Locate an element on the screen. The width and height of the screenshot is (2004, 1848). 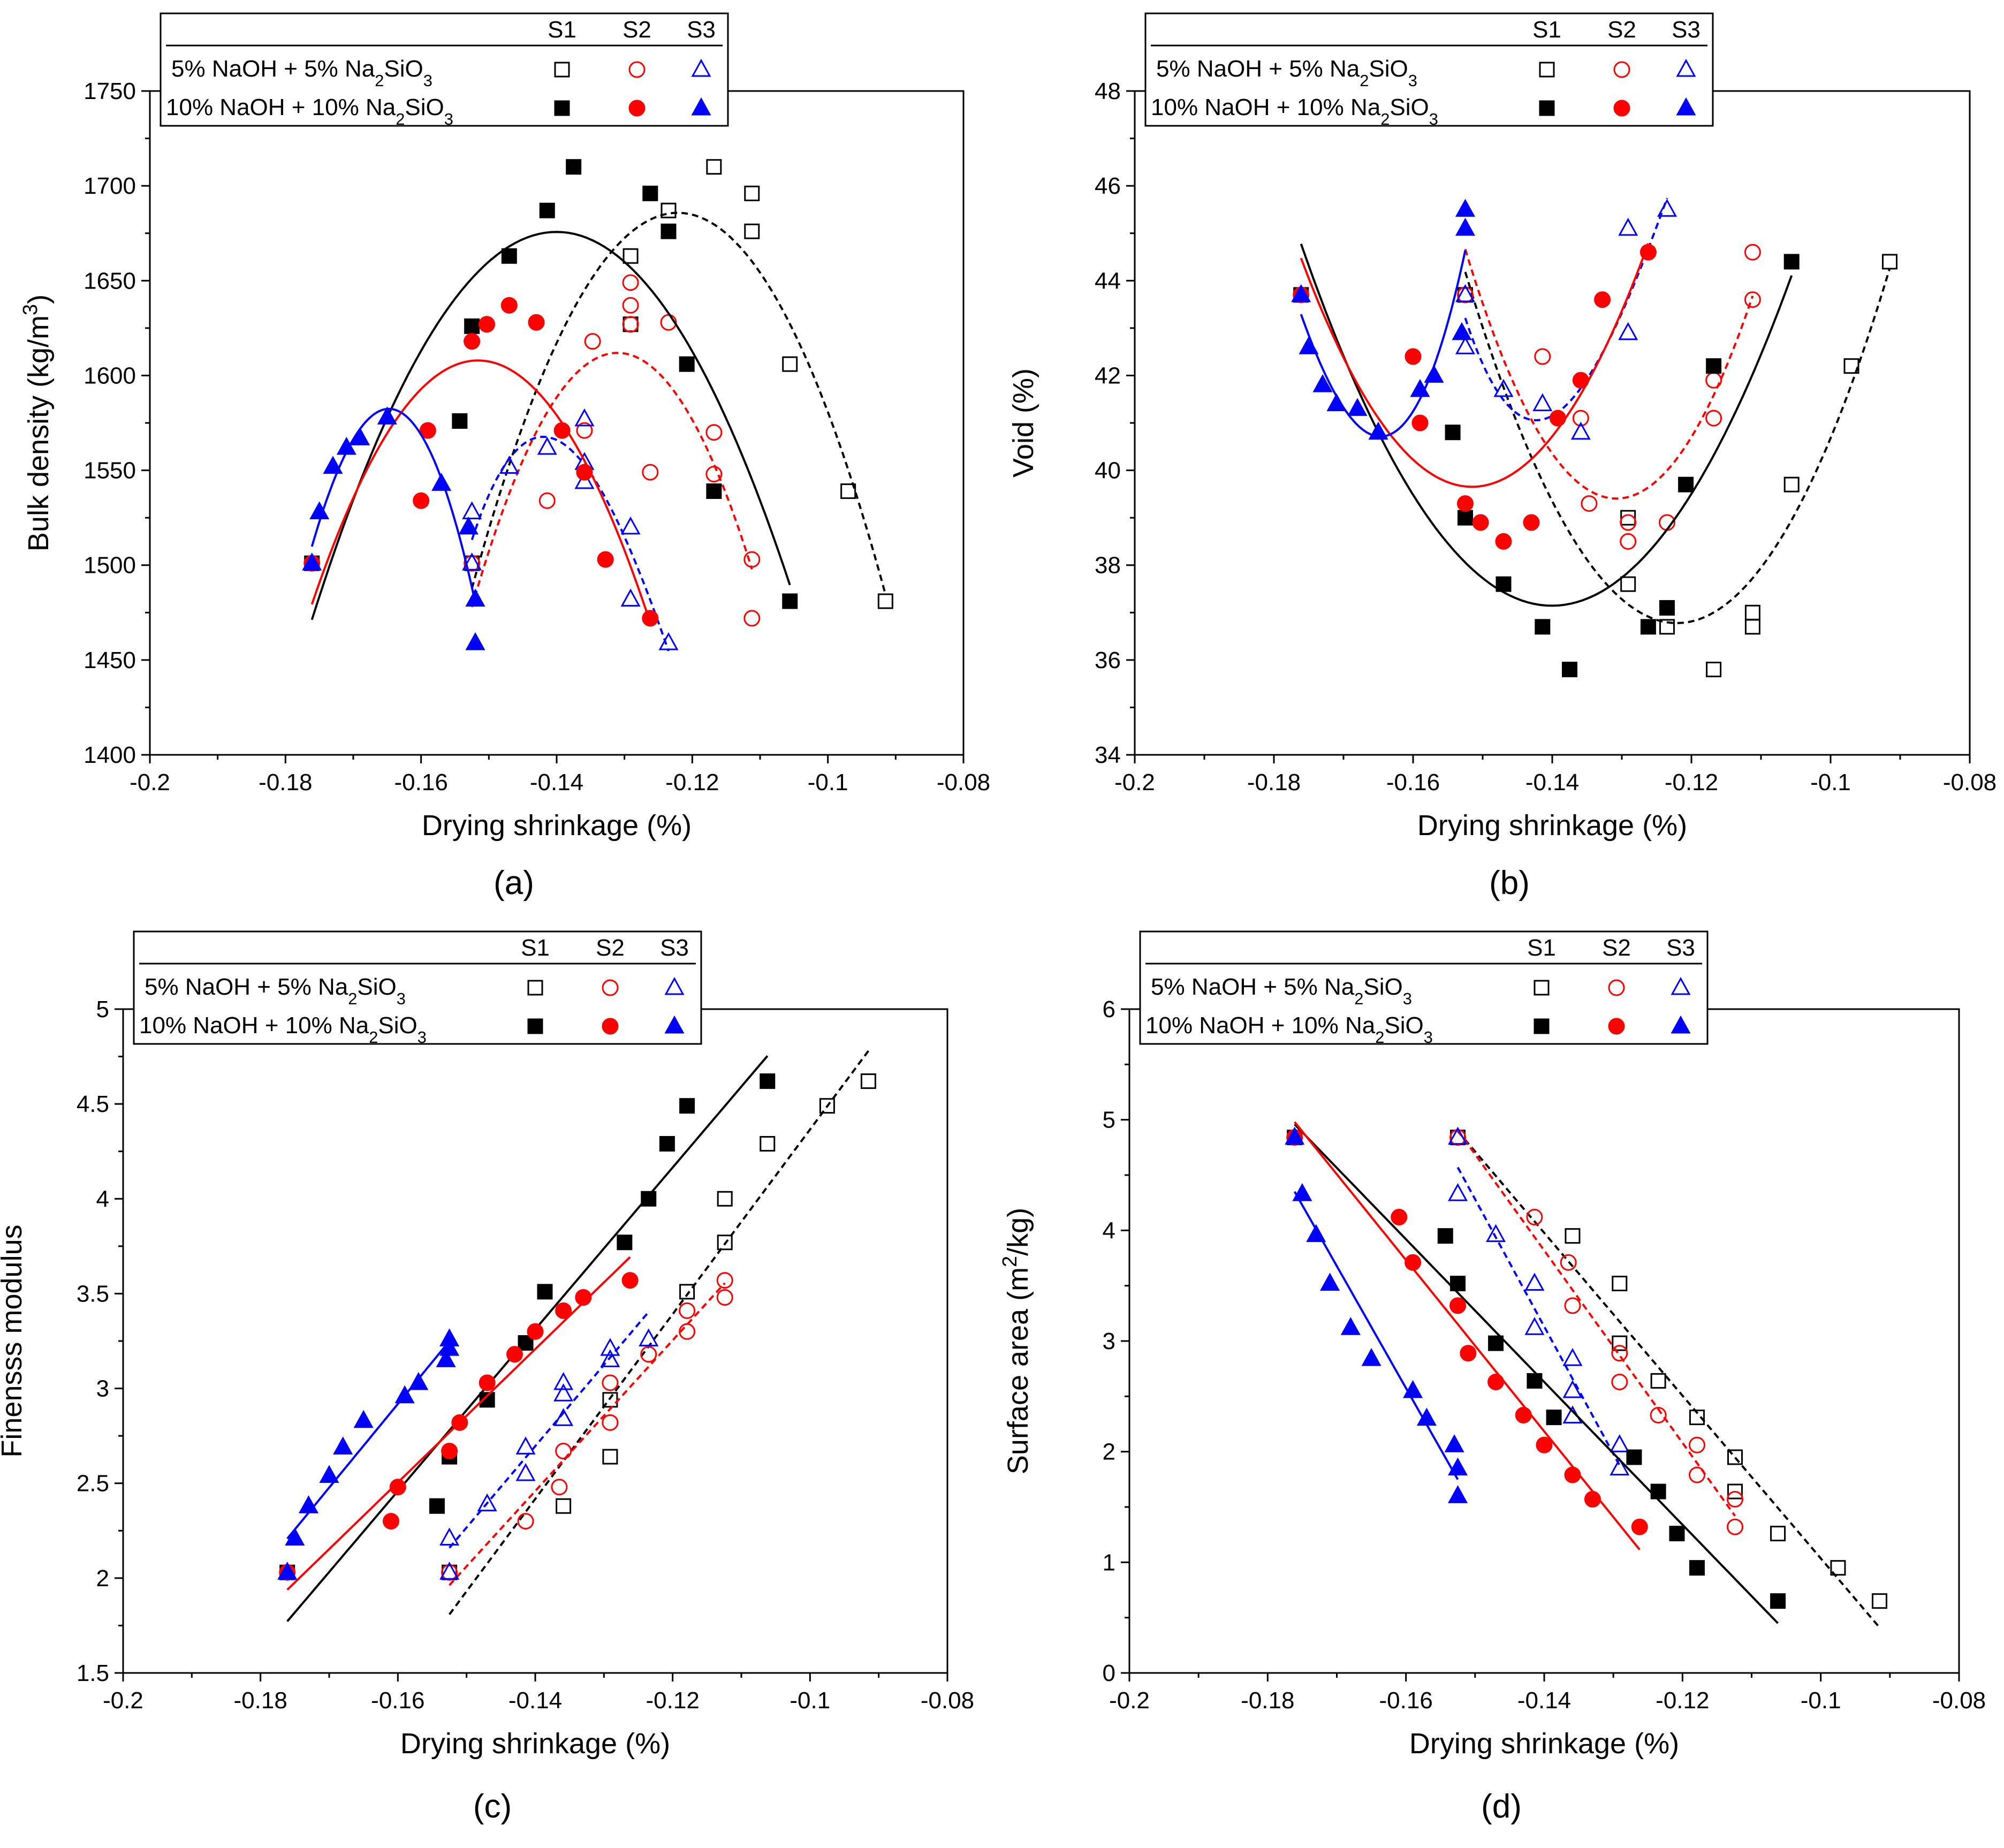
y-tick-label: 6 is located at coordinates (1109, 1010).